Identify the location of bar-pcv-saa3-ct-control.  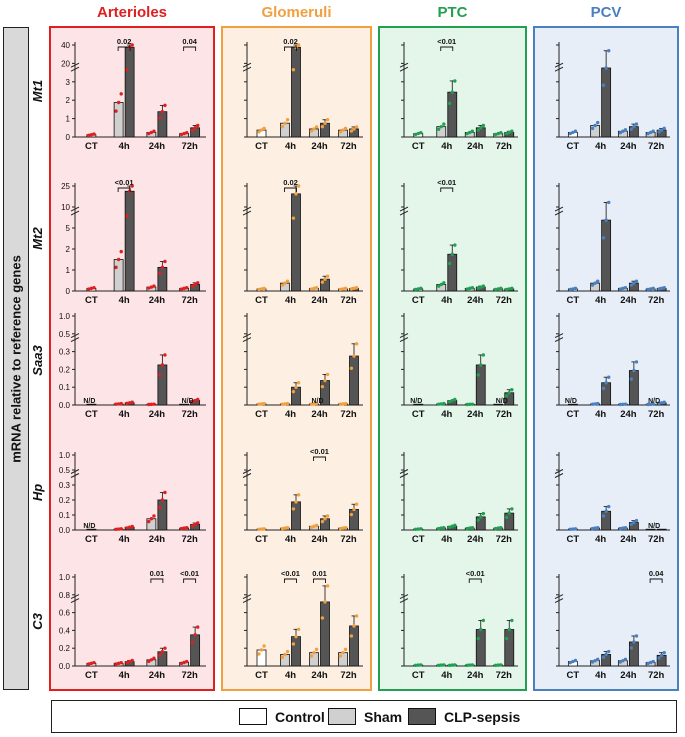
(572, 404).